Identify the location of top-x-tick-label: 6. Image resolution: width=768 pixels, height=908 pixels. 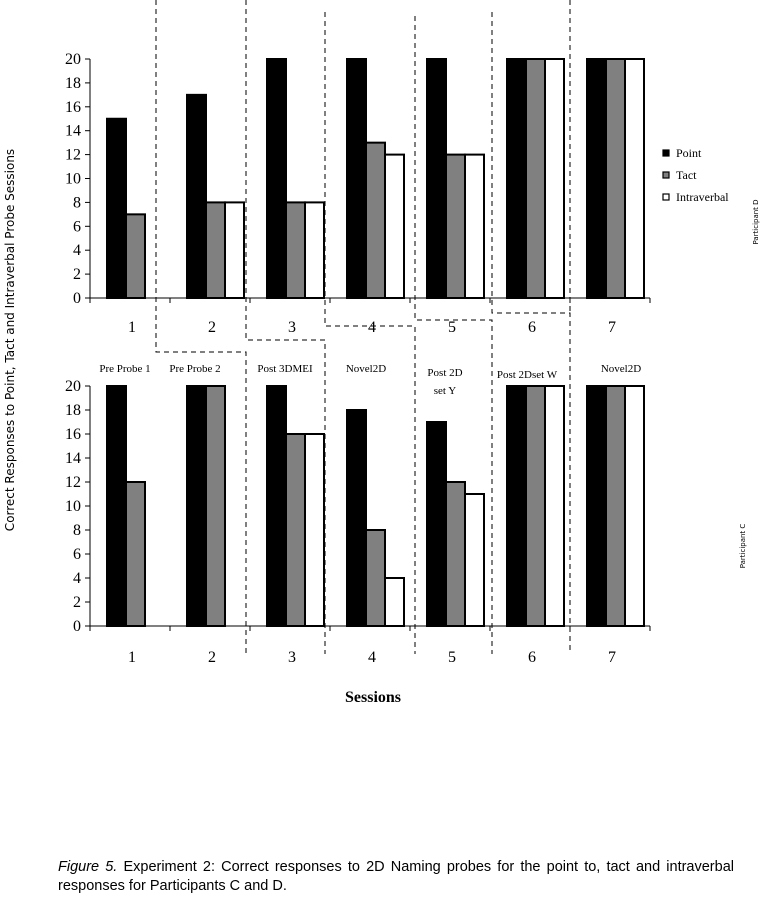
(532, 327).